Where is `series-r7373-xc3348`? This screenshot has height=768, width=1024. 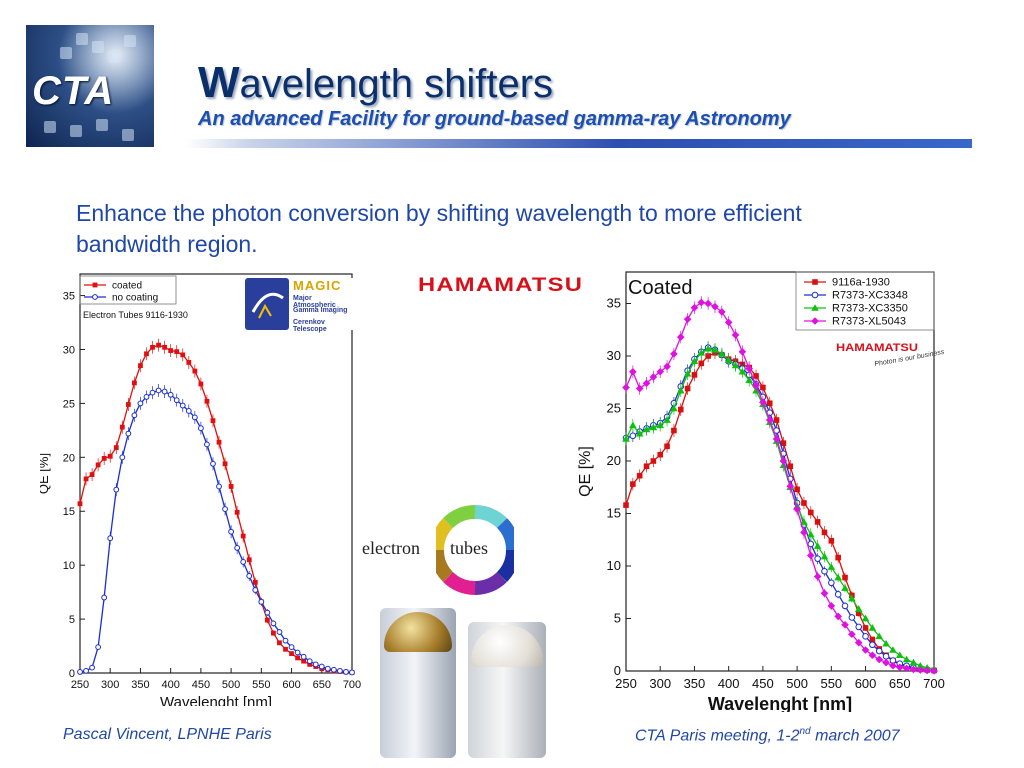
series-r7373-xc3348 is located at coordinates (780, 507).